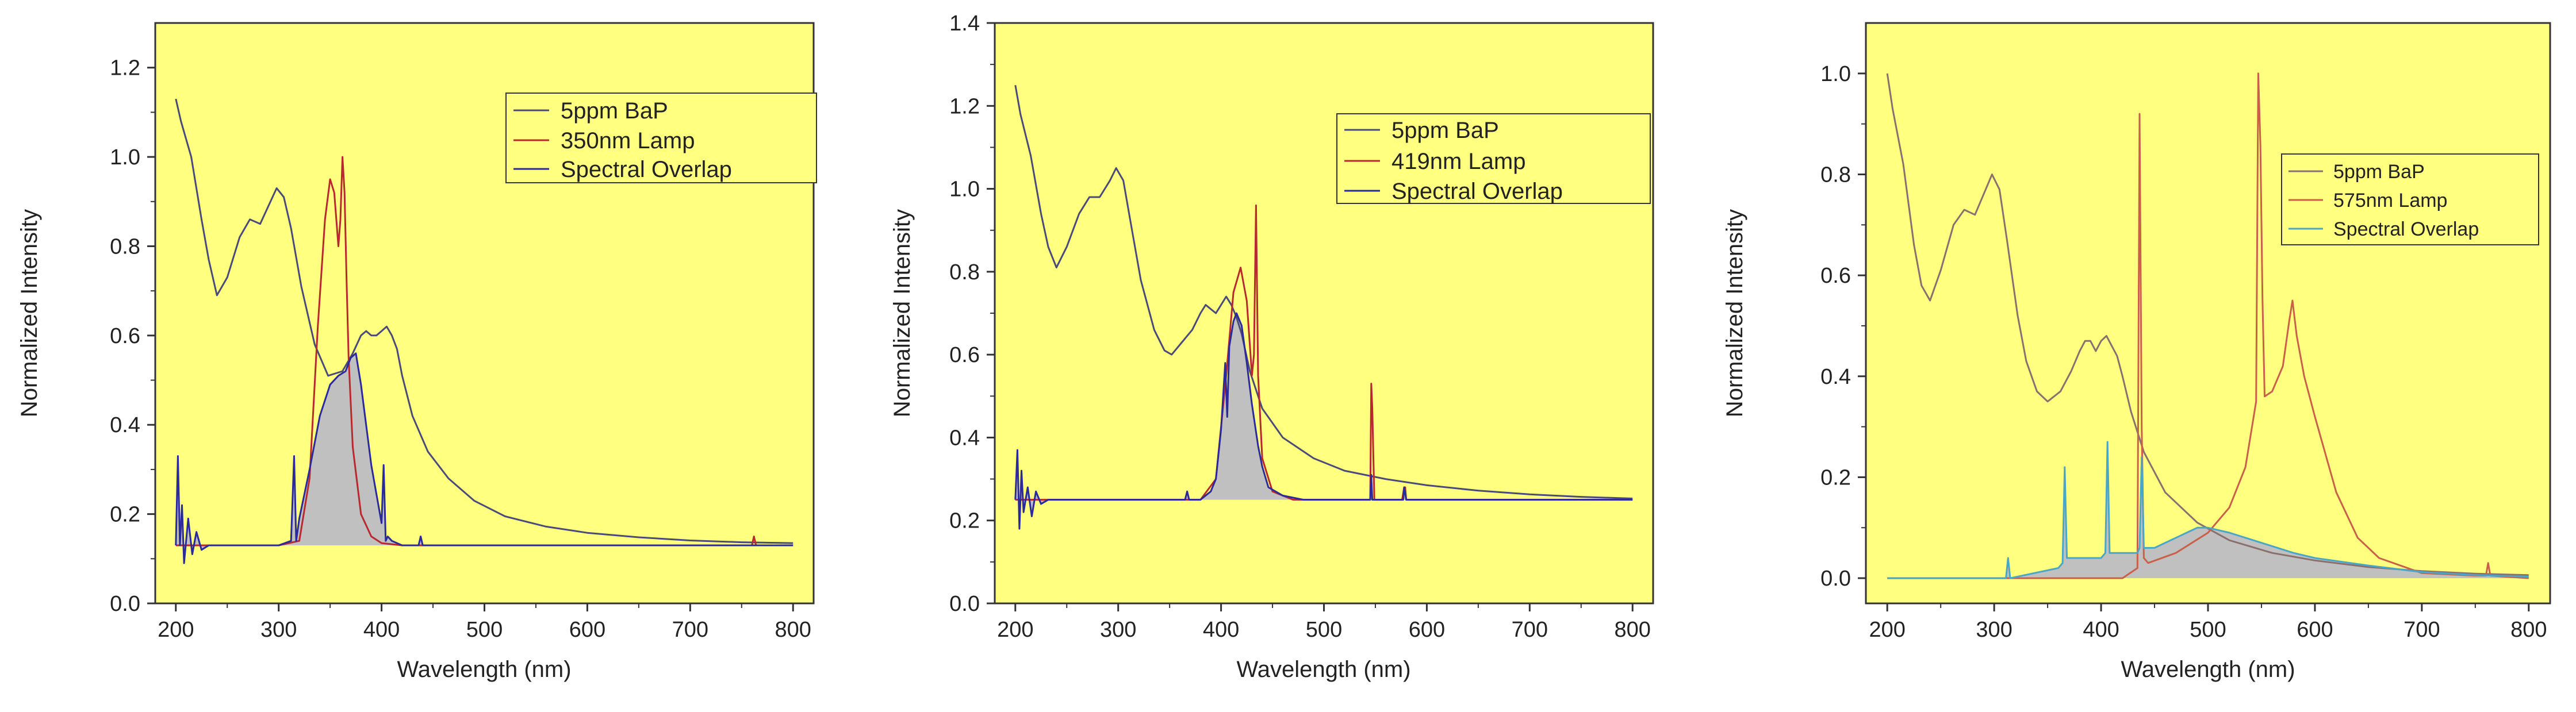  Describe the element at coordinates (1323, 291) in the screenshot. I see `series-line-bap-middle` at that location.